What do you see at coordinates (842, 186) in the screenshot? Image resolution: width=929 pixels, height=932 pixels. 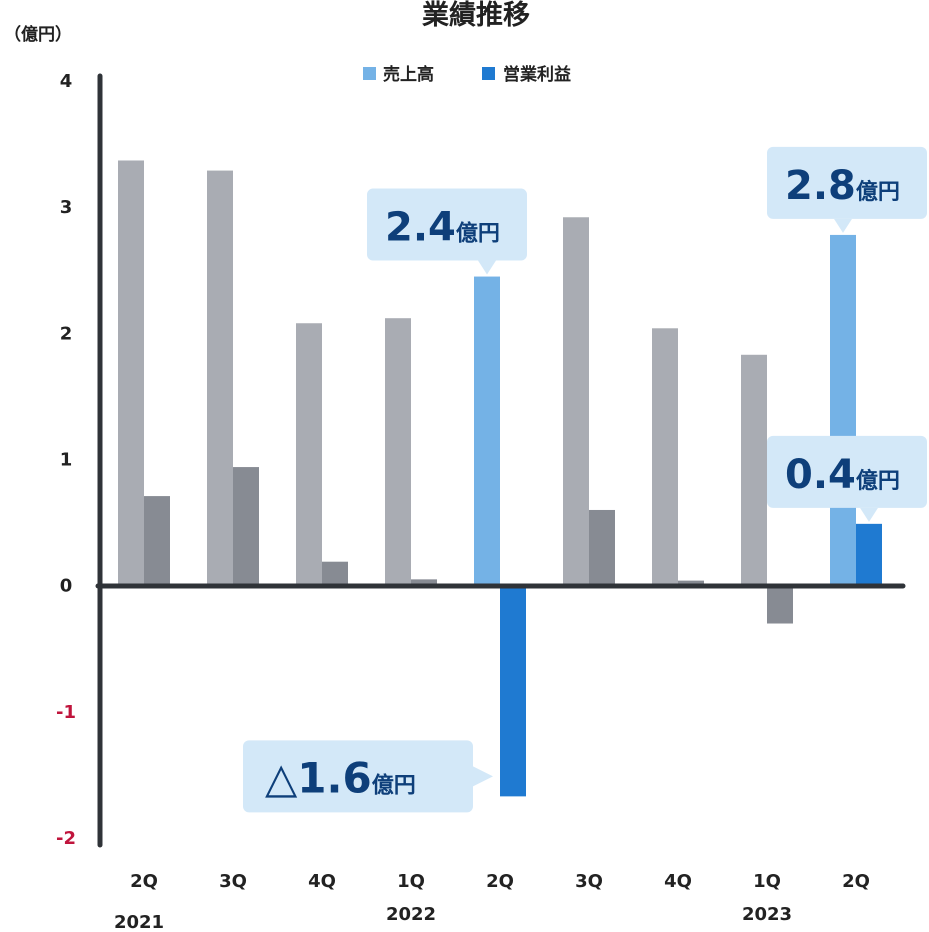 I see `callout-value: 2.8億円` at bounding box center [842, 186].